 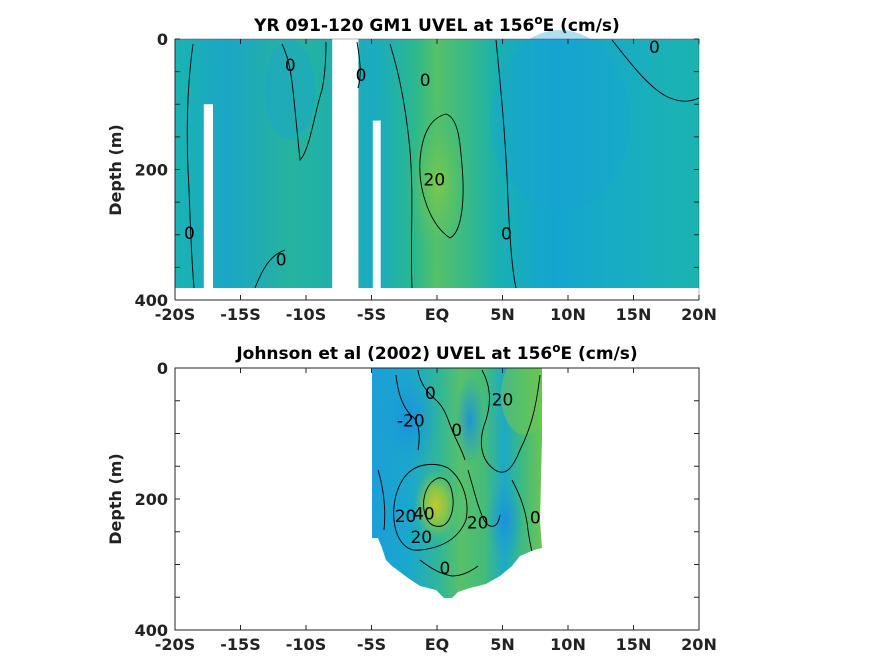 What do you see at coordinates (270, 269) in the screenshot?
I see `gm1-contour-zero-deep` at bounding box center [270, 269].